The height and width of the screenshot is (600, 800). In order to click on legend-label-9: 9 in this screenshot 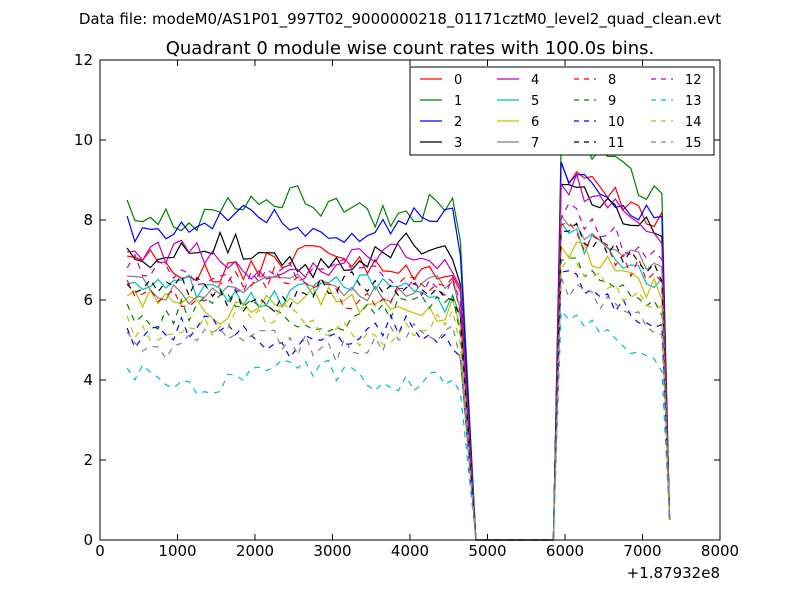, I will do `click(612, 101)`.